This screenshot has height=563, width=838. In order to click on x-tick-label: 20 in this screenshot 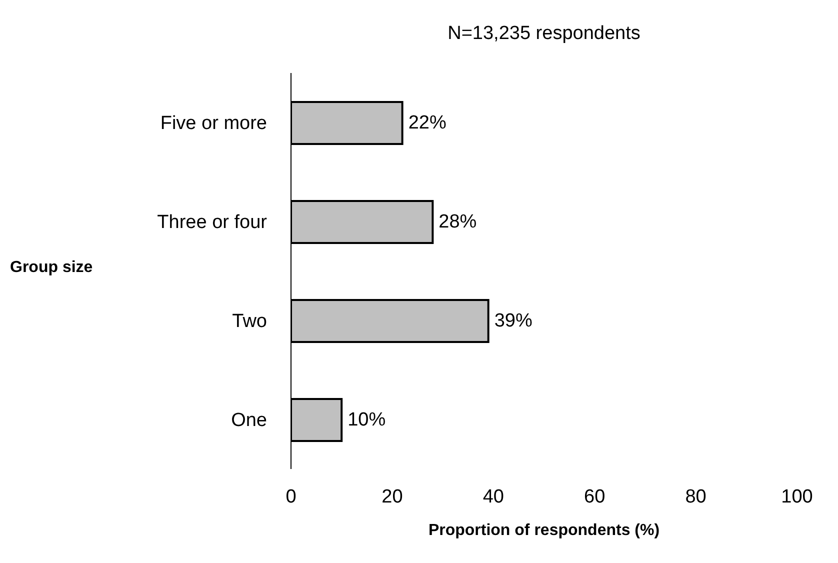, I will do `click(392, 497)`.